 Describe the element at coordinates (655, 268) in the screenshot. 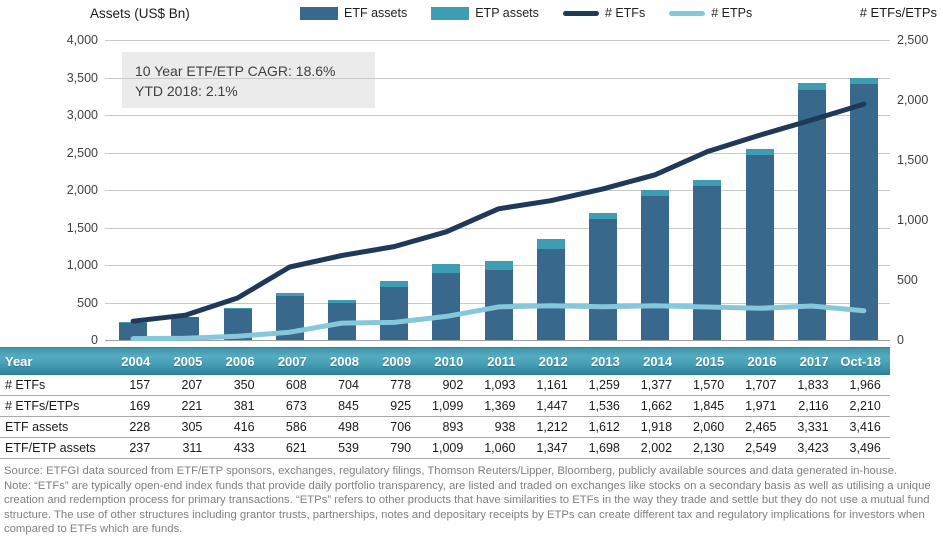

I see `bar-segment-etf-assets-2014` at that location.